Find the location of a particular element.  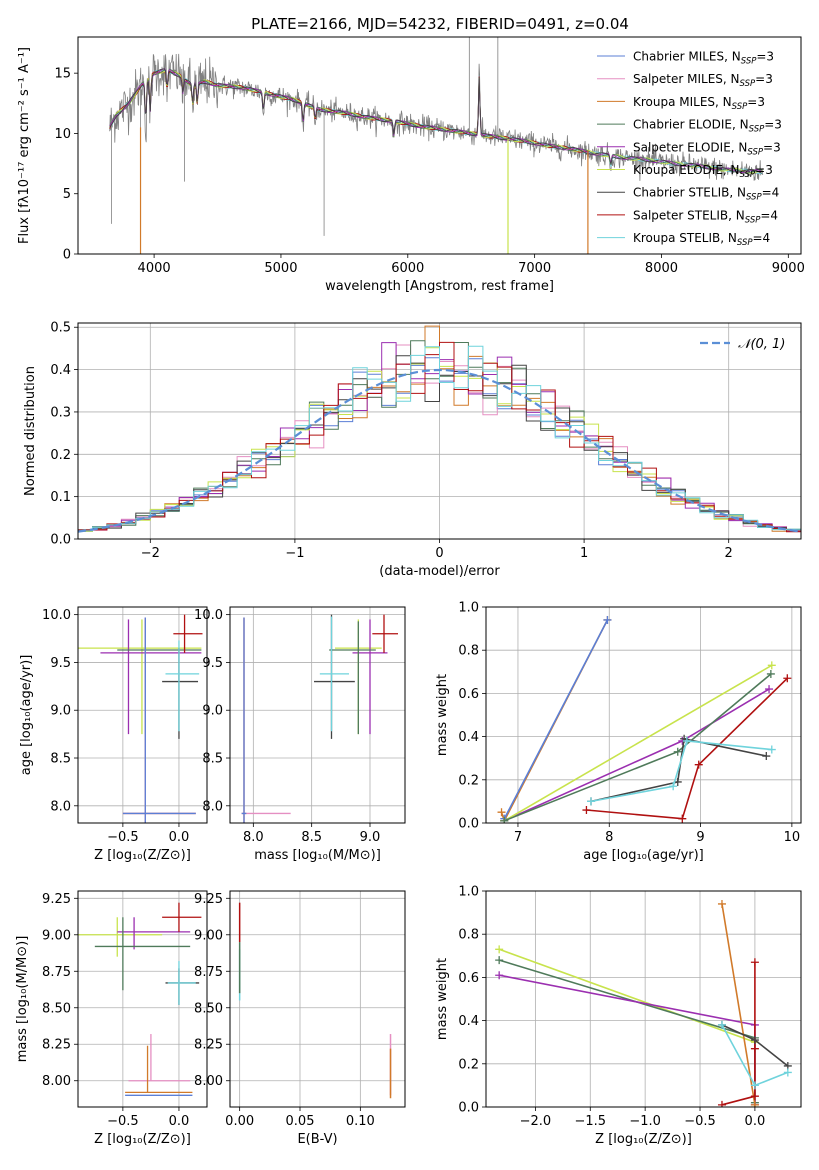

x-tick-label: 7000 is located at coordinates (534, 268).